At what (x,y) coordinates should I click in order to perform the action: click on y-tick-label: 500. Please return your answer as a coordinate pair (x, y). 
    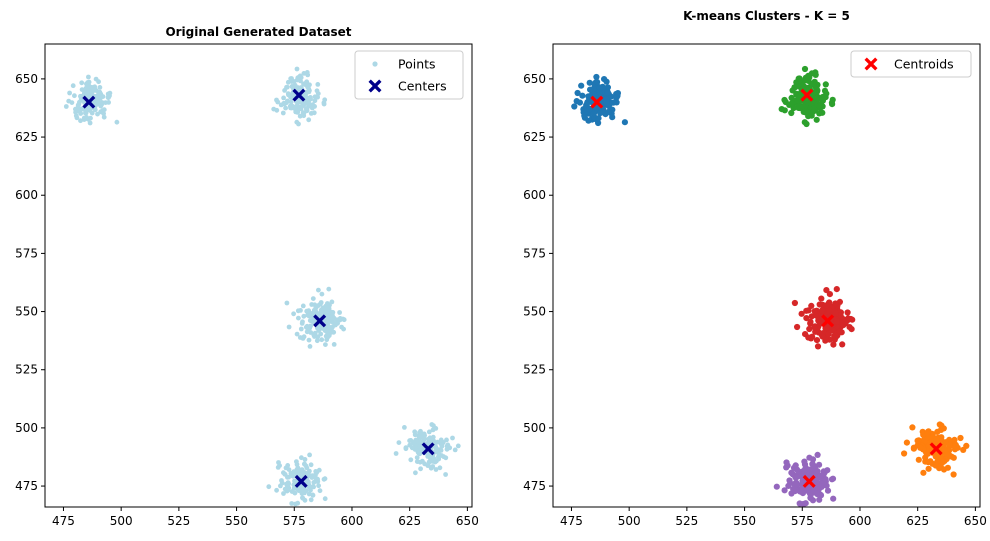
    Looking at the image, I should click on (26, 428).